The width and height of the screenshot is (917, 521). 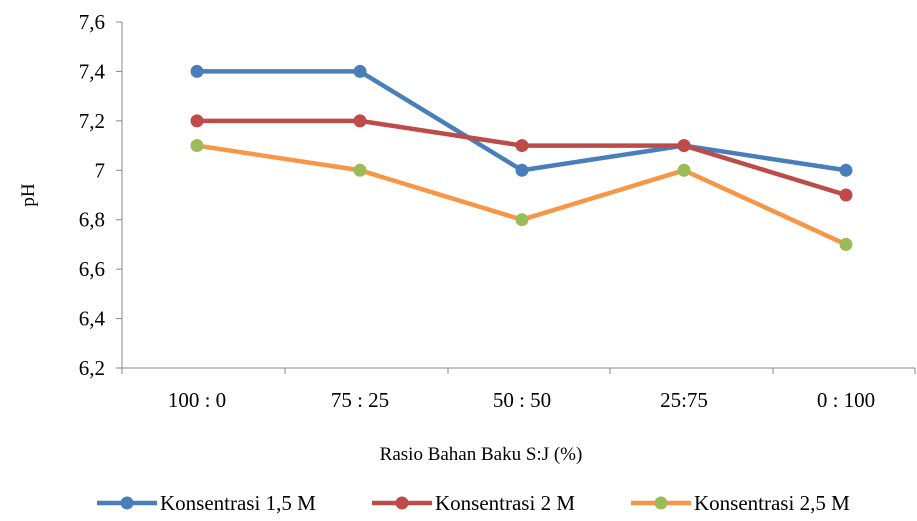 What do you see at coordinates (92, 269) in the screenshot?
I see `y-tick-label: 6,6` at bounding box center [92, 269].